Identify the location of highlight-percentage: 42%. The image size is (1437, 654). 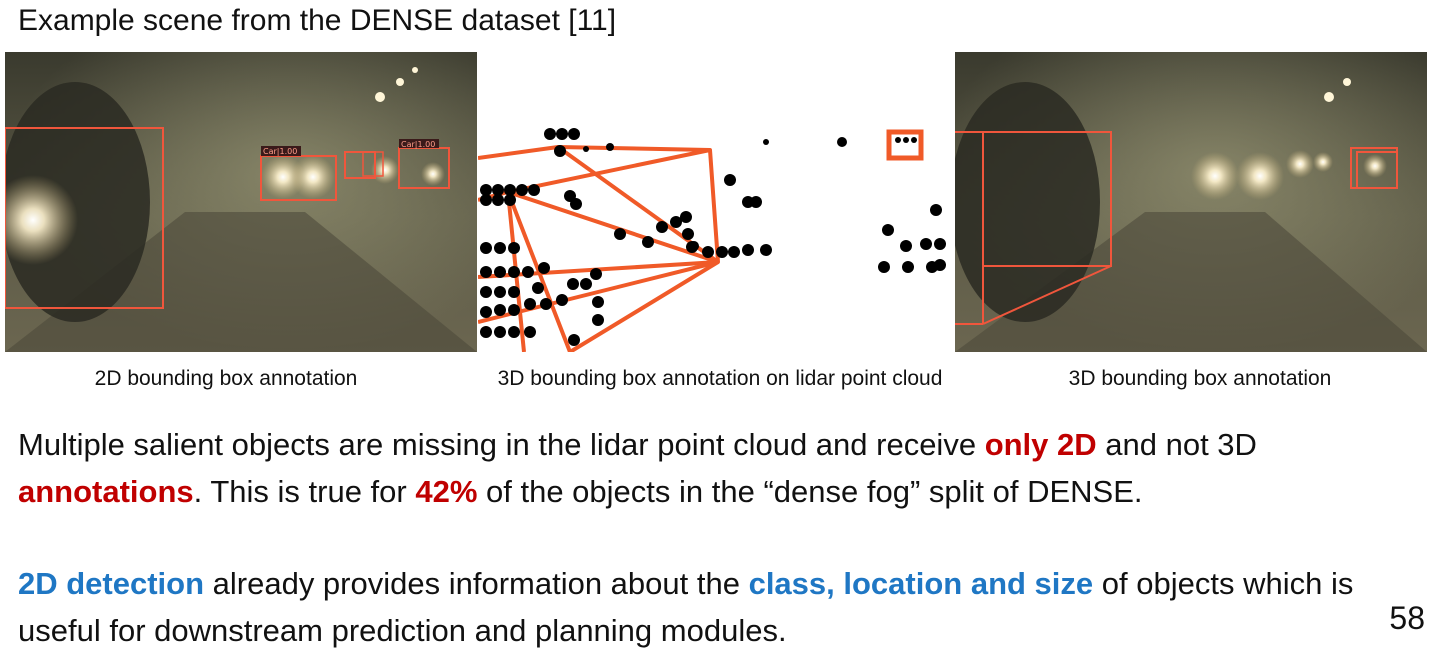
(446, 491).